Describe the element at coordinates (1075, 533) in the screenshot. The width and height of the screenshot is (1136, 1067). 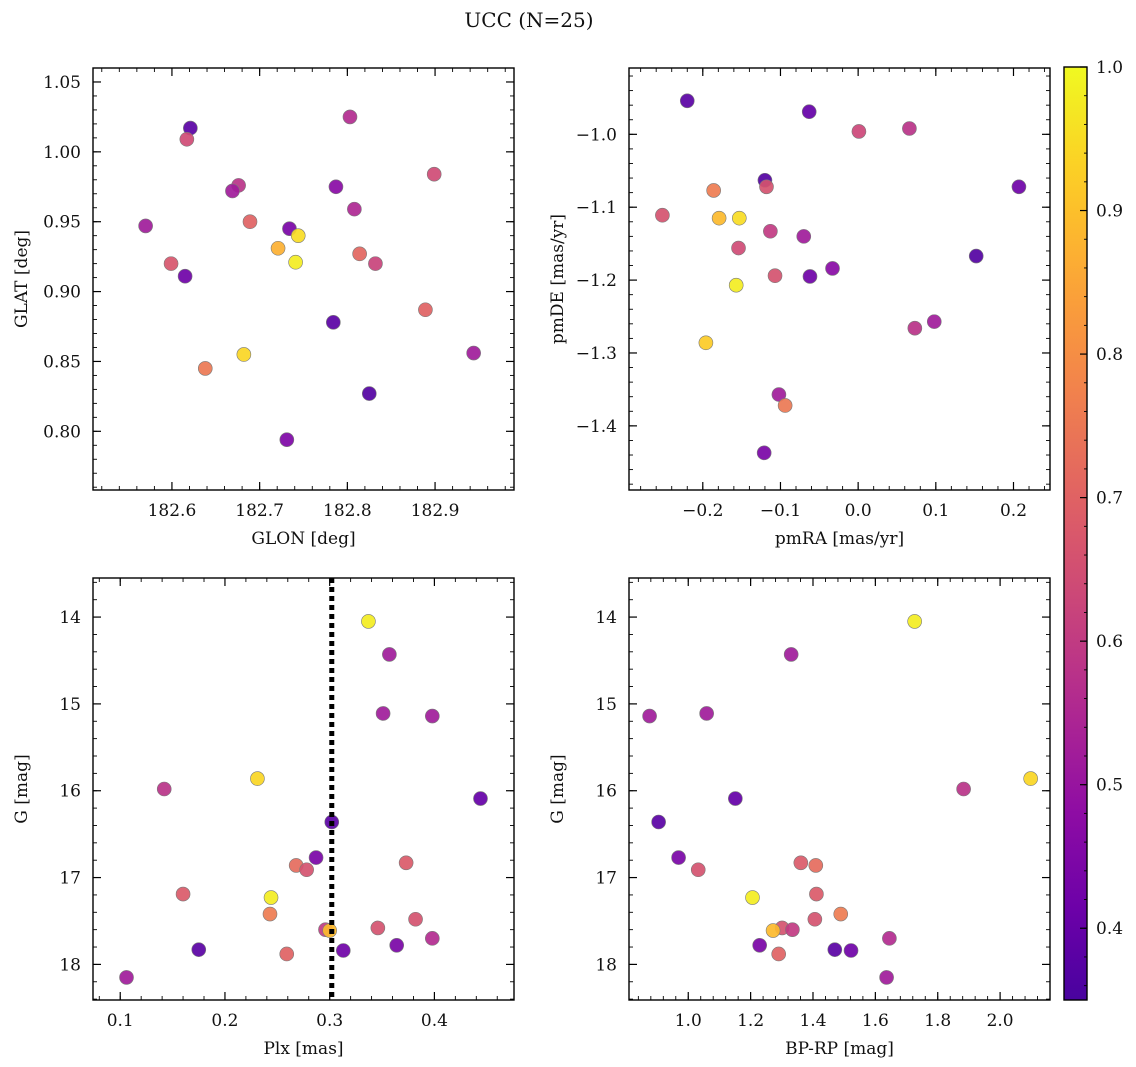
I see `colorbar-gradient` at that location.